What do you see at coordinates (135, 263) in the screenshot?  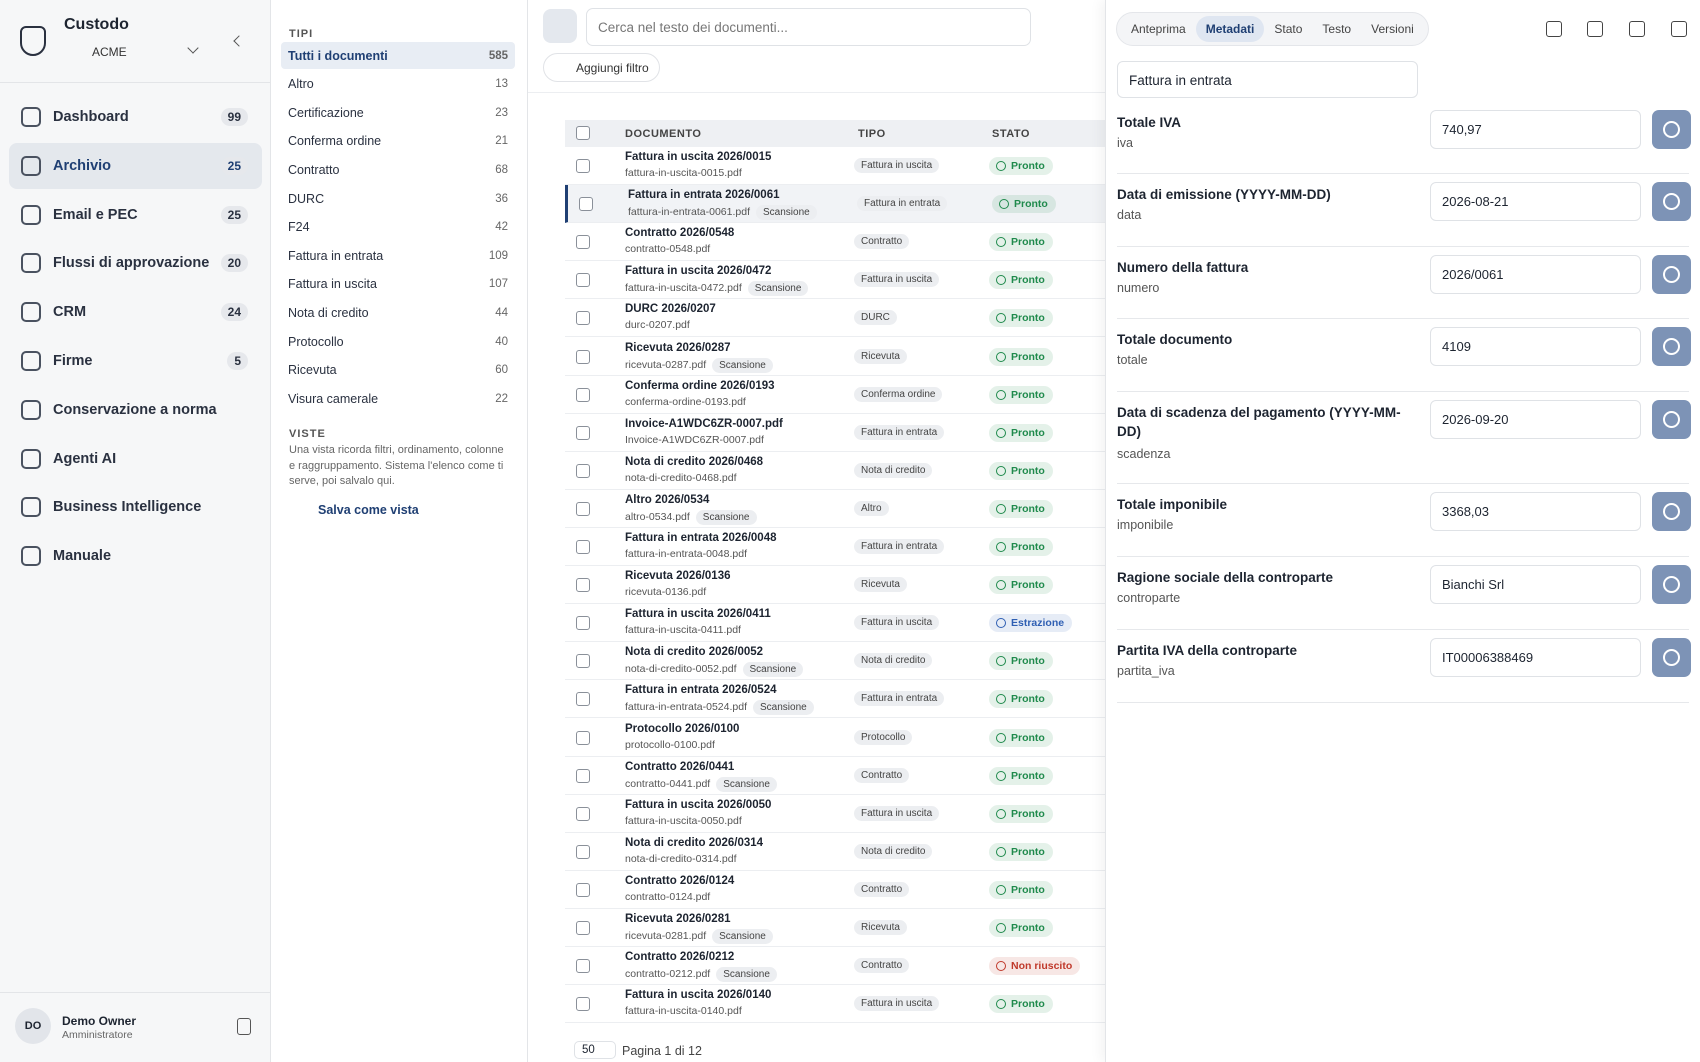 I see `nav-item: Flussi di approvazione 20` at bounding box center [135, 263].